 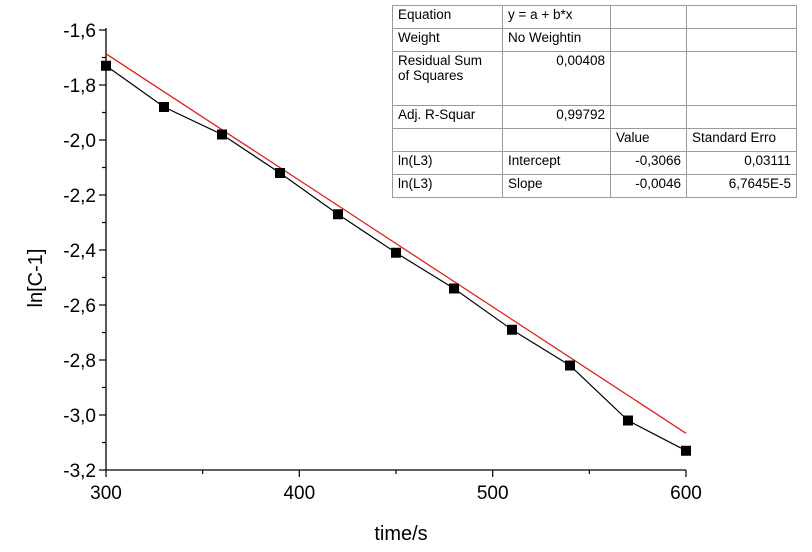 What do you see at coordinates (447, 40) in the screenshot?
I see `fit-table-cell: Weight` at bounding box center [447, 40].